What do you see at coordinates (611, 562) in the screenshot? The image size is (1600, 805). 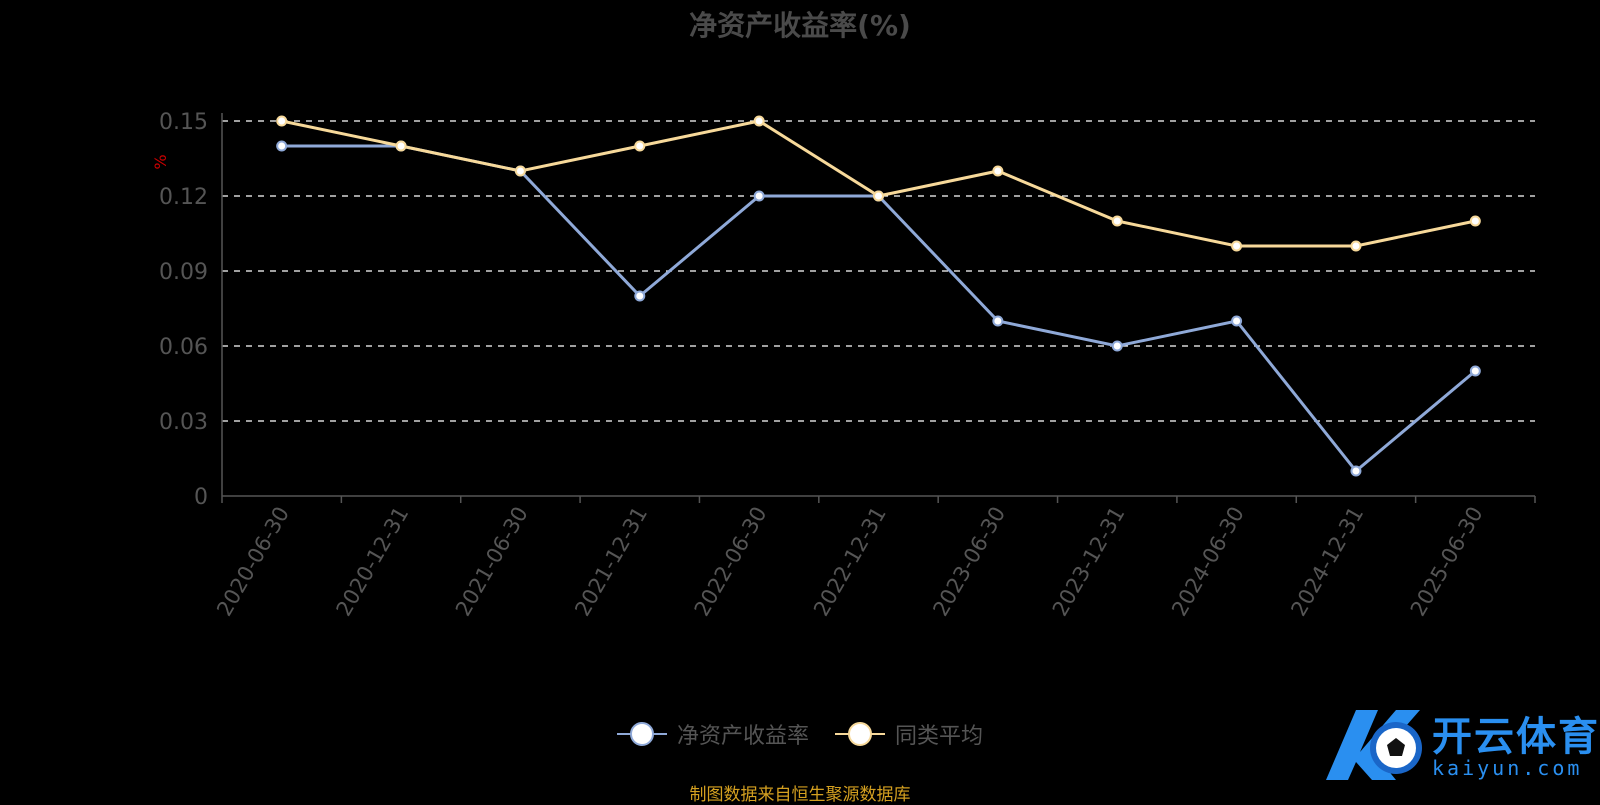 I see `x-tick-label: 2021-12-31` at bounding box center [611, 562].